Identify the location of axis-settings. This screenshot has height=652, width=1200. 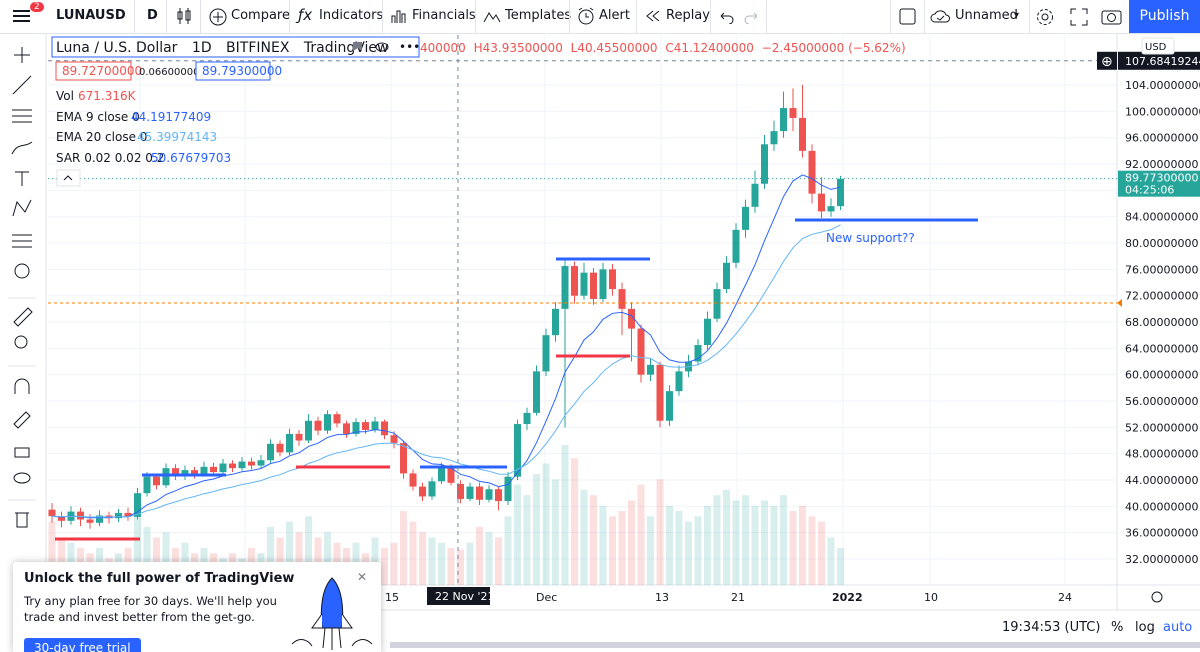
(1157, 597).